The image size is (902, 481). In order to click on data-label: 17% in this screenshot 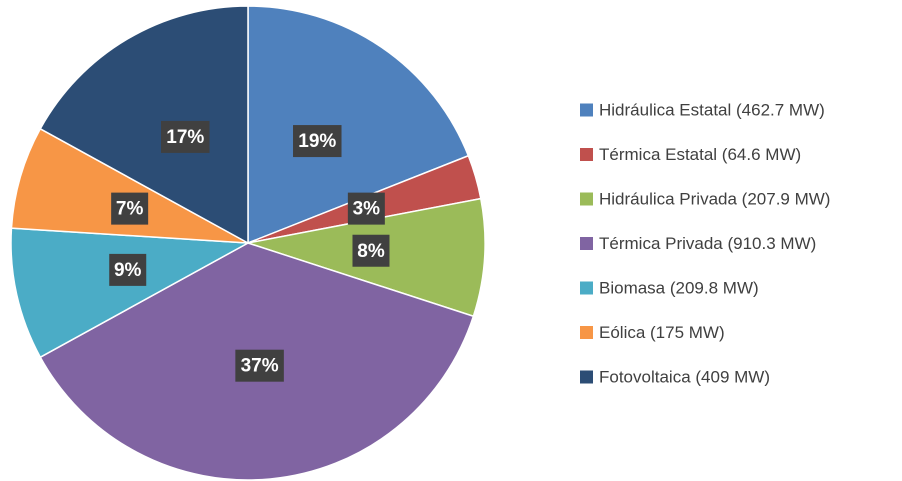, I will do `click(185, 137)`.